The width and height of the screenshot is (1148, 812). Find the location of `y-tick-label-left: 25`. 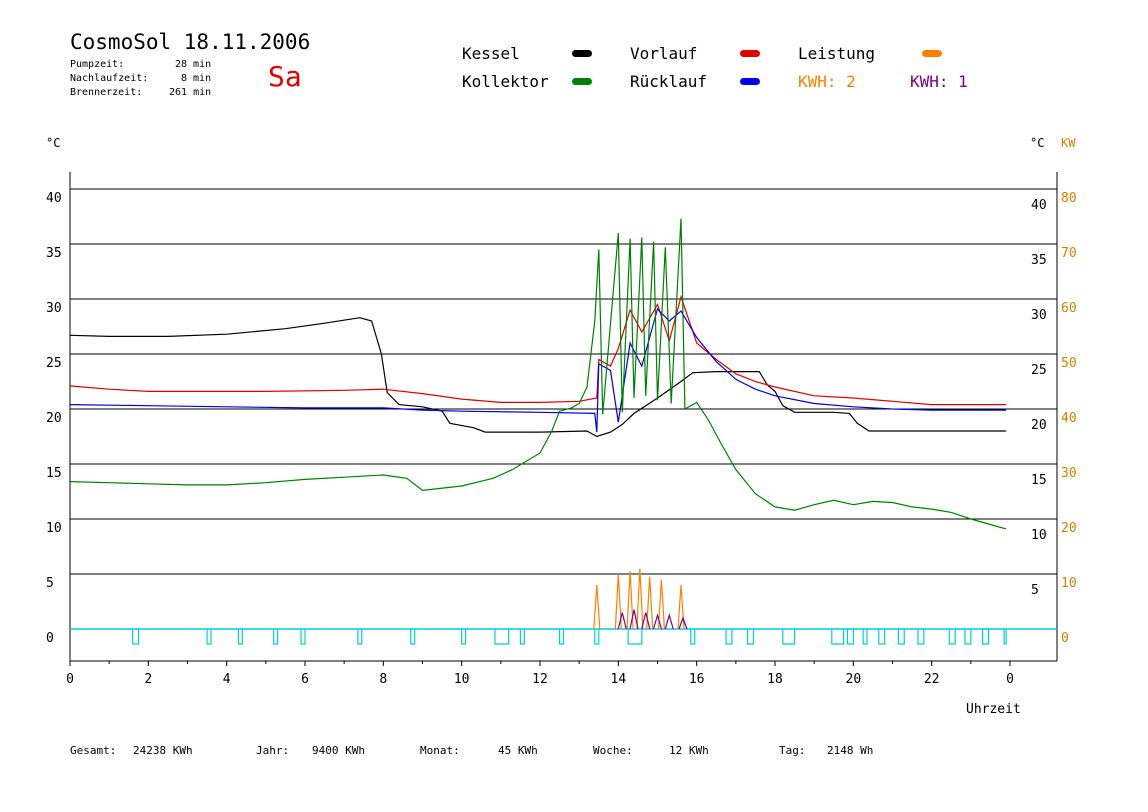

y-tick-label-left: 25 is located at coordinates (54, 363).